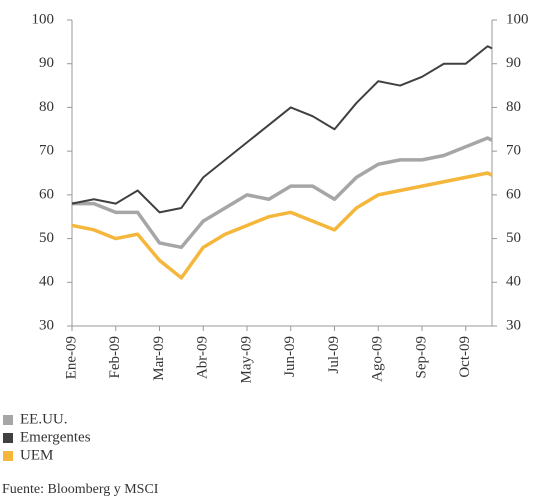  I want to click on x-tick-label: May-09, so click(246, 360).